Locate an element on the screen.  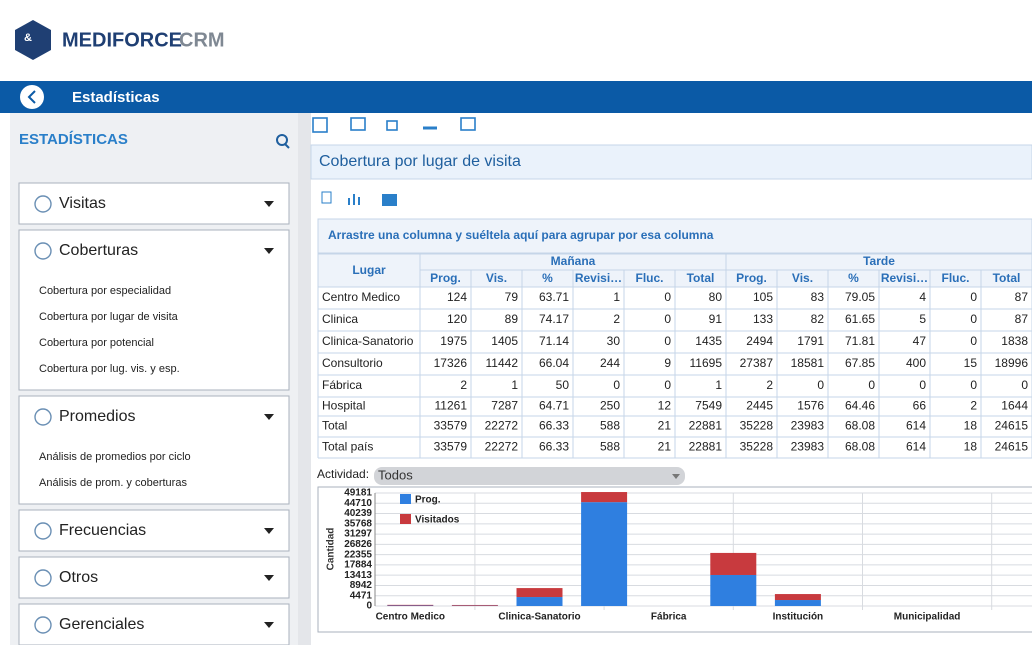
group-area is located at coordinates (674, 236).